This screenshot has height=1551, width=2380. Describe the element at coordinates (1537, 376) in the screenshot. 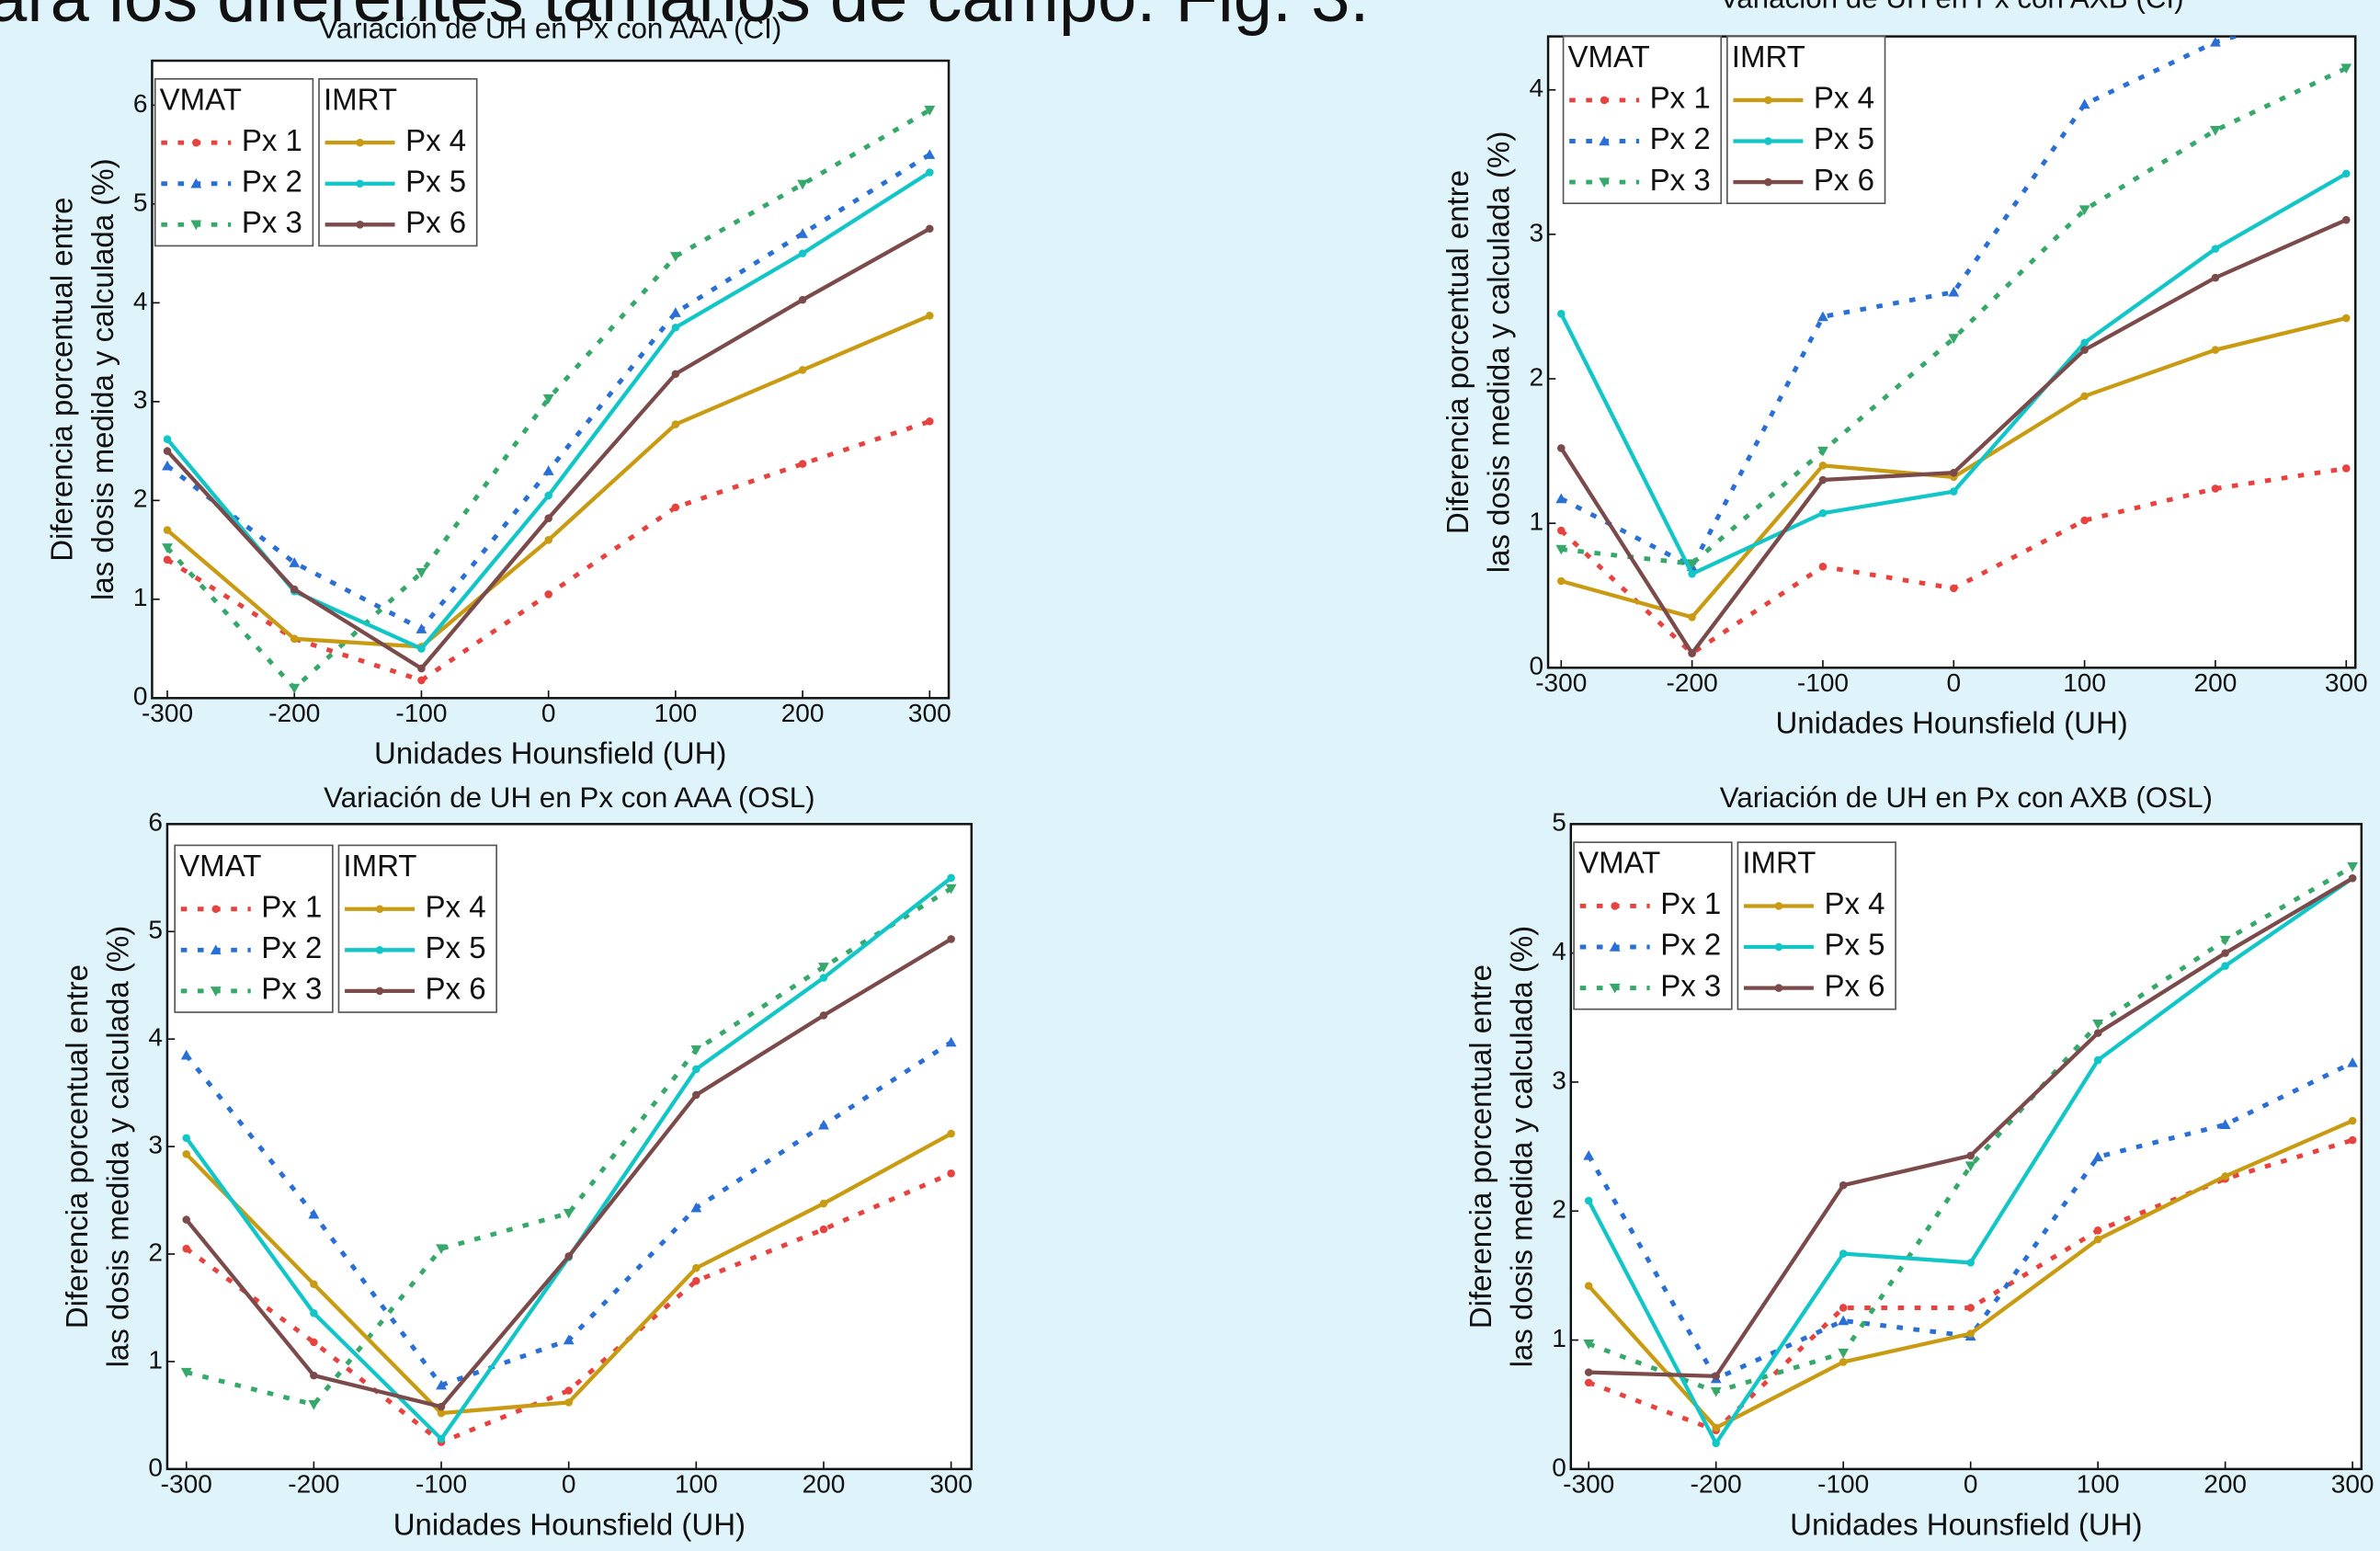

I see `y-tick-label: 2` at that location.